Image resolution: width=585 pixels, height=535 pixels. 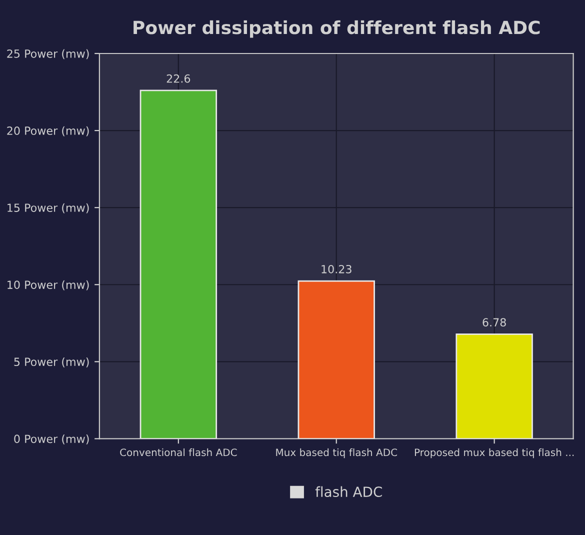 What do you see at coordinates (337, 29) in the screenshot?
I see `chart-title: Power dissipation of different flash ADC` at bounding box center [337, 29].